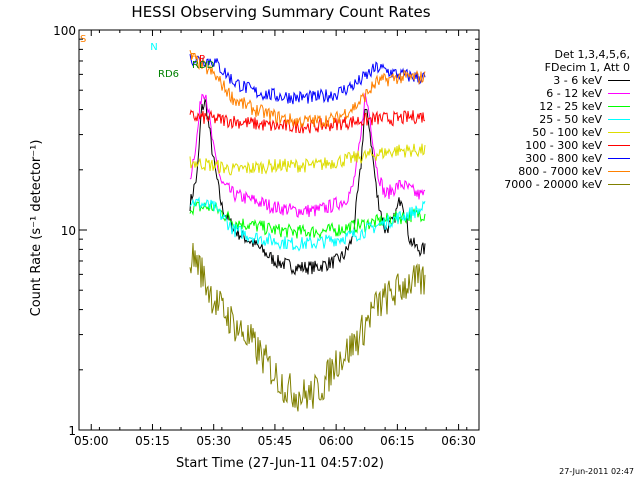 The image size is (640, 480). I want to click on y-tick-label: 10, so click(68, 231).